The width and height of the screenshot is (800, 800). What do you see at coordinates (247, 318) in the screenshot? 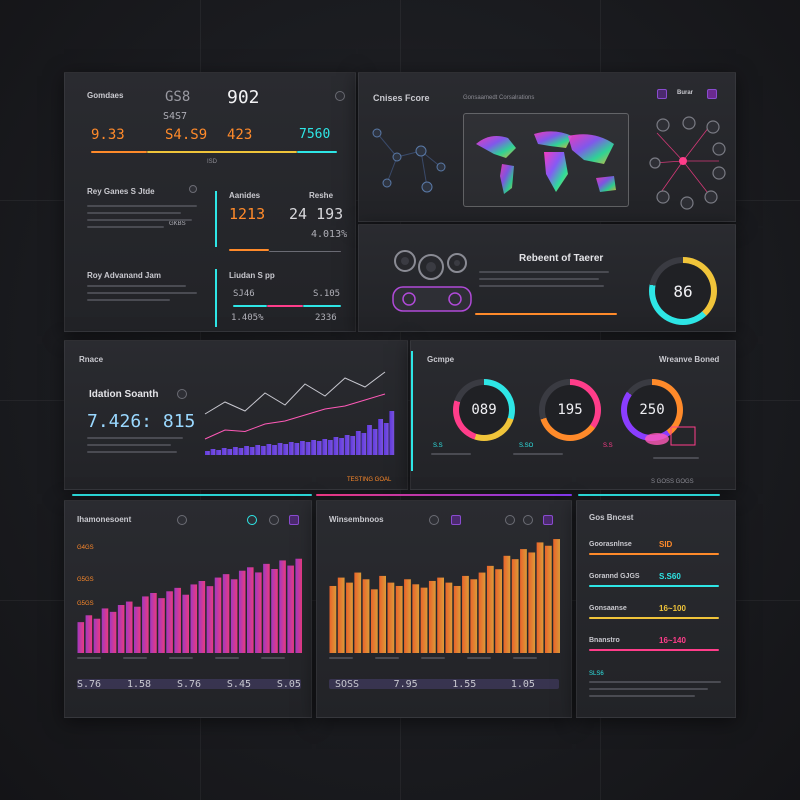
I see `low-value-3: 1.405%` at bounding box center [247, 318].